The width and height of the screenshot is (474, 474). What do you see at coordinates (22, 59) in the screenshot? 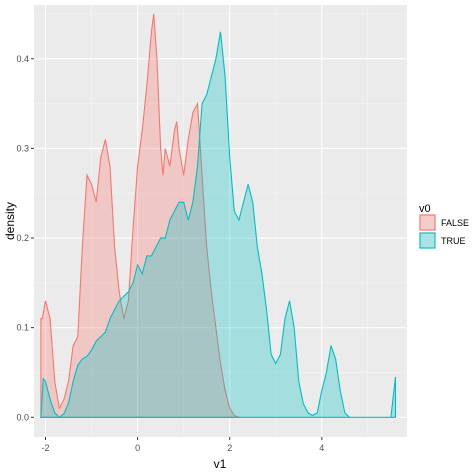
I see `y-tick-label: 0.4` at bounding box center [22, 59].